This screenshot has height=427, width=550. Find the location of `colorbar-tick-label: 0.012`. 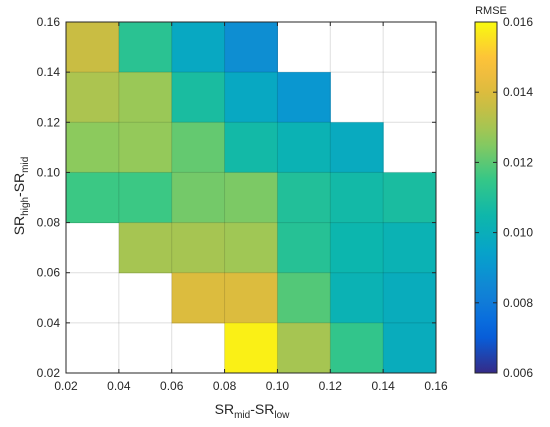

colorbar-tick-label: 0.012 is located at coordinates (518, 162).